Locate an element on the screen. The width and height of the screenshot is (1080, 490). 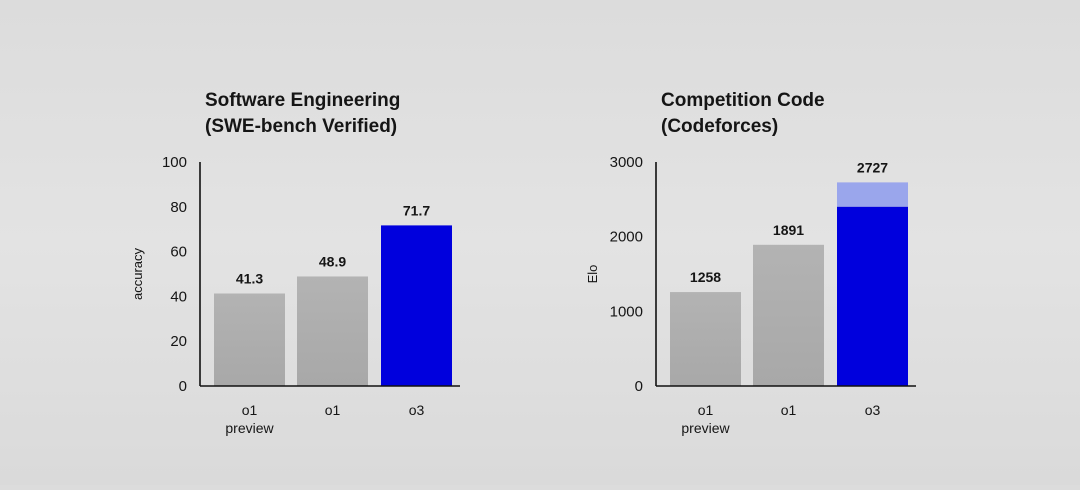
swe-y-tick-label: 40 is located at coordinates (178, 296).